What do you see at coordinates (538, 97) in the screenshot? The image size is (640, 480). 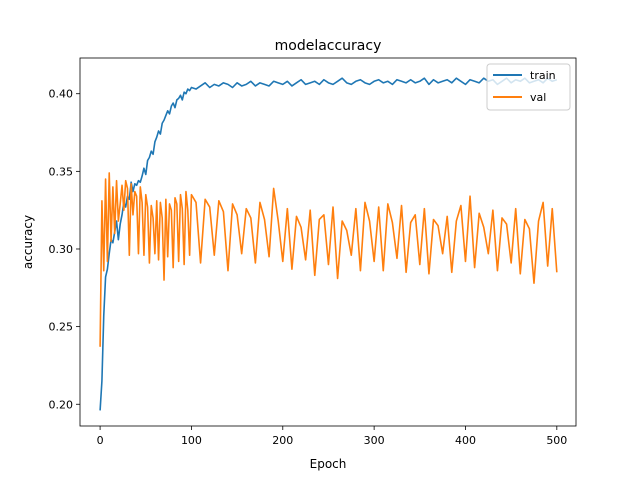 I see `legend-label-val: val` at bounding box center [538, 97].